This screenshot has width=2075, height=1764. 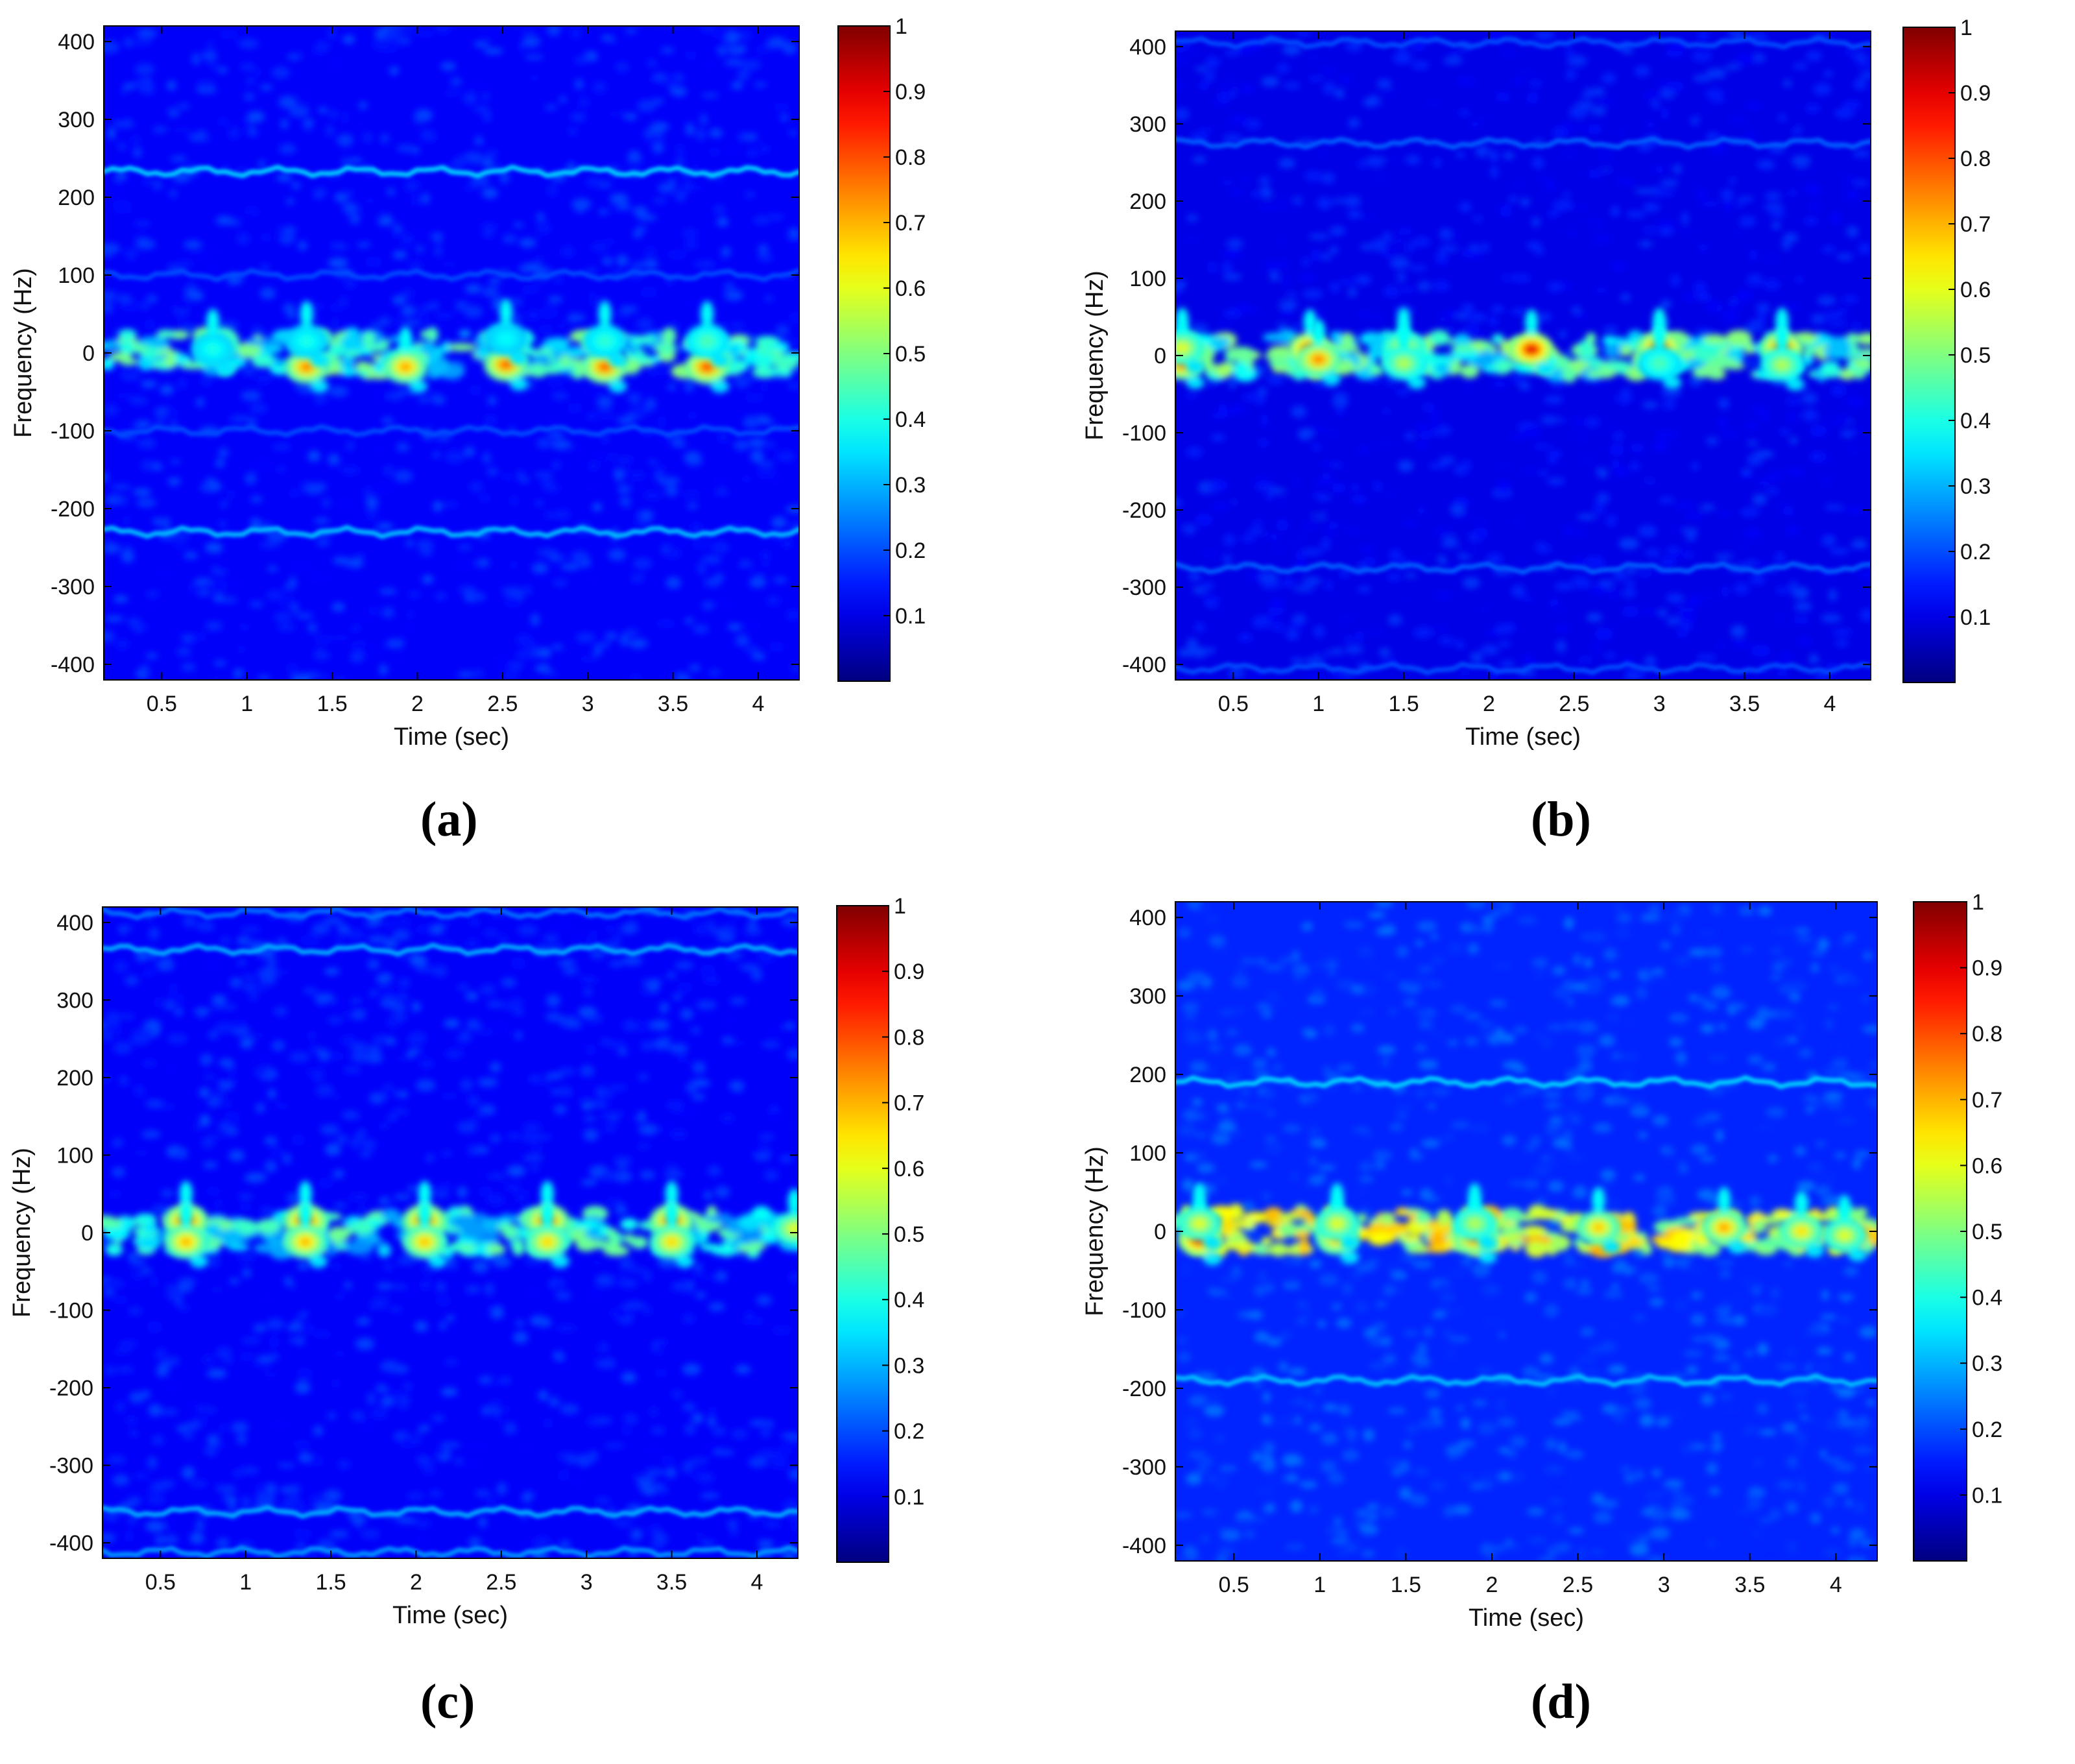 What do you see at coordinates (330, 1582) in the screenshot?
I see `x-tick-label: 1.5` at bounding box center [330, 1582].